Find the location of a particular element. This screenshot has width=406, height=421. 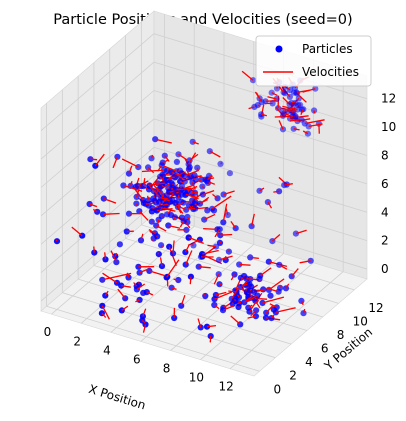

legend-velocities-label: Velocities is located at coordinates (330, 72).